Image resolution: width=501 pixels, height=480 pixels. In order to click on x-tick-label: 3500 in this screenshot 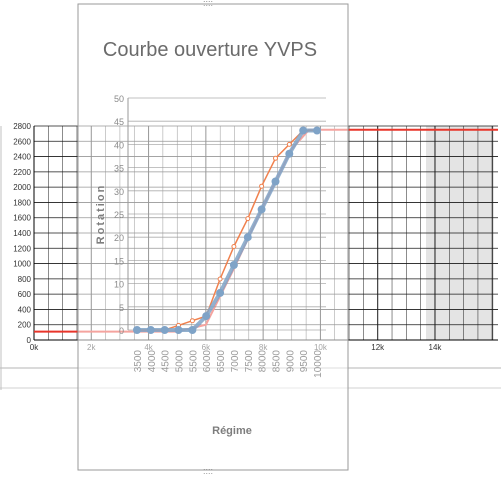, I will do `click(138, 361)`.